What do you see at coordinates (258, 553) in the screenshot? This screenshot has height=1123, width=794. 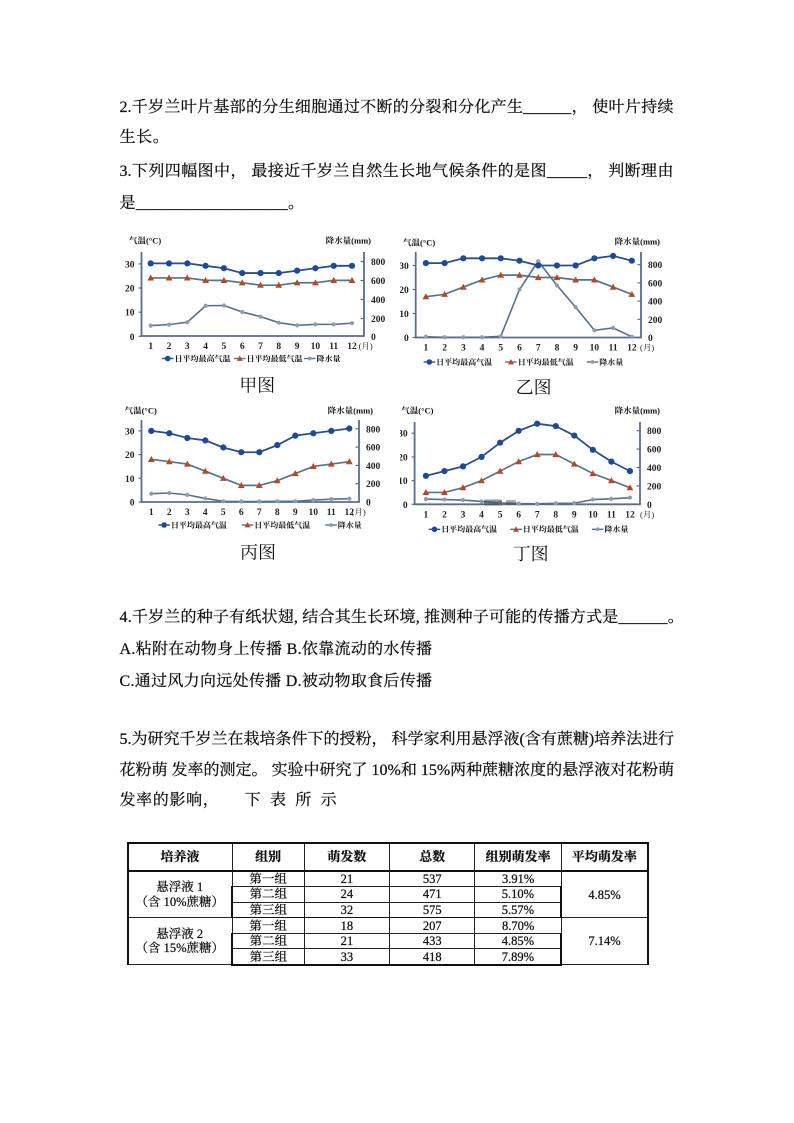 I see `svg-text: 丙图` at bounding box center [258, 553].